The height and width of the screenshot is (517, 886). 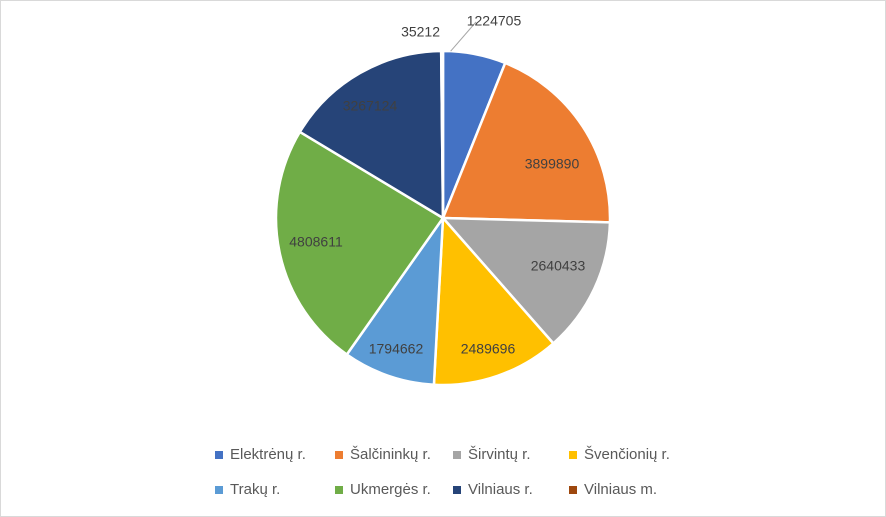 I want to click on data-label-5: 1794662, so click(x=396, y=349).